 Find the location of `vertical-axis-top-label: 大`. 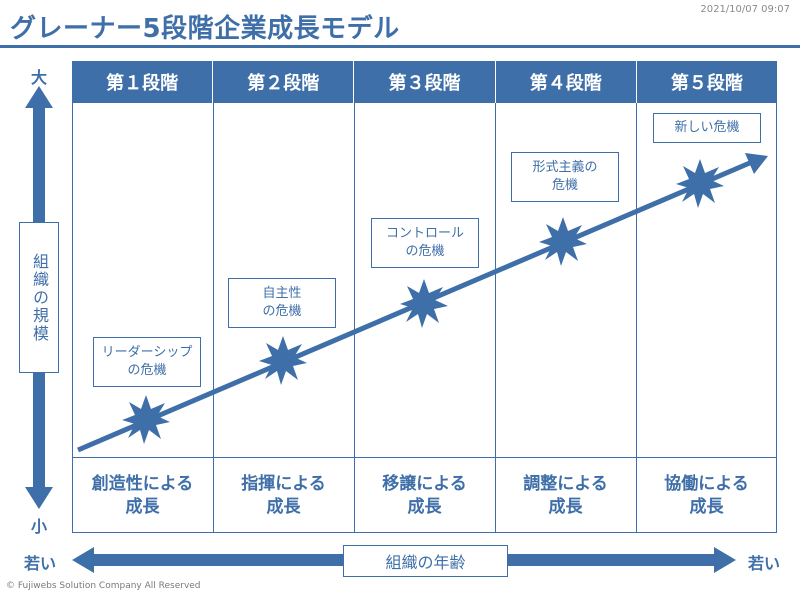

vertical-axis-top-label: 大 is located at coordinates (39, 77).